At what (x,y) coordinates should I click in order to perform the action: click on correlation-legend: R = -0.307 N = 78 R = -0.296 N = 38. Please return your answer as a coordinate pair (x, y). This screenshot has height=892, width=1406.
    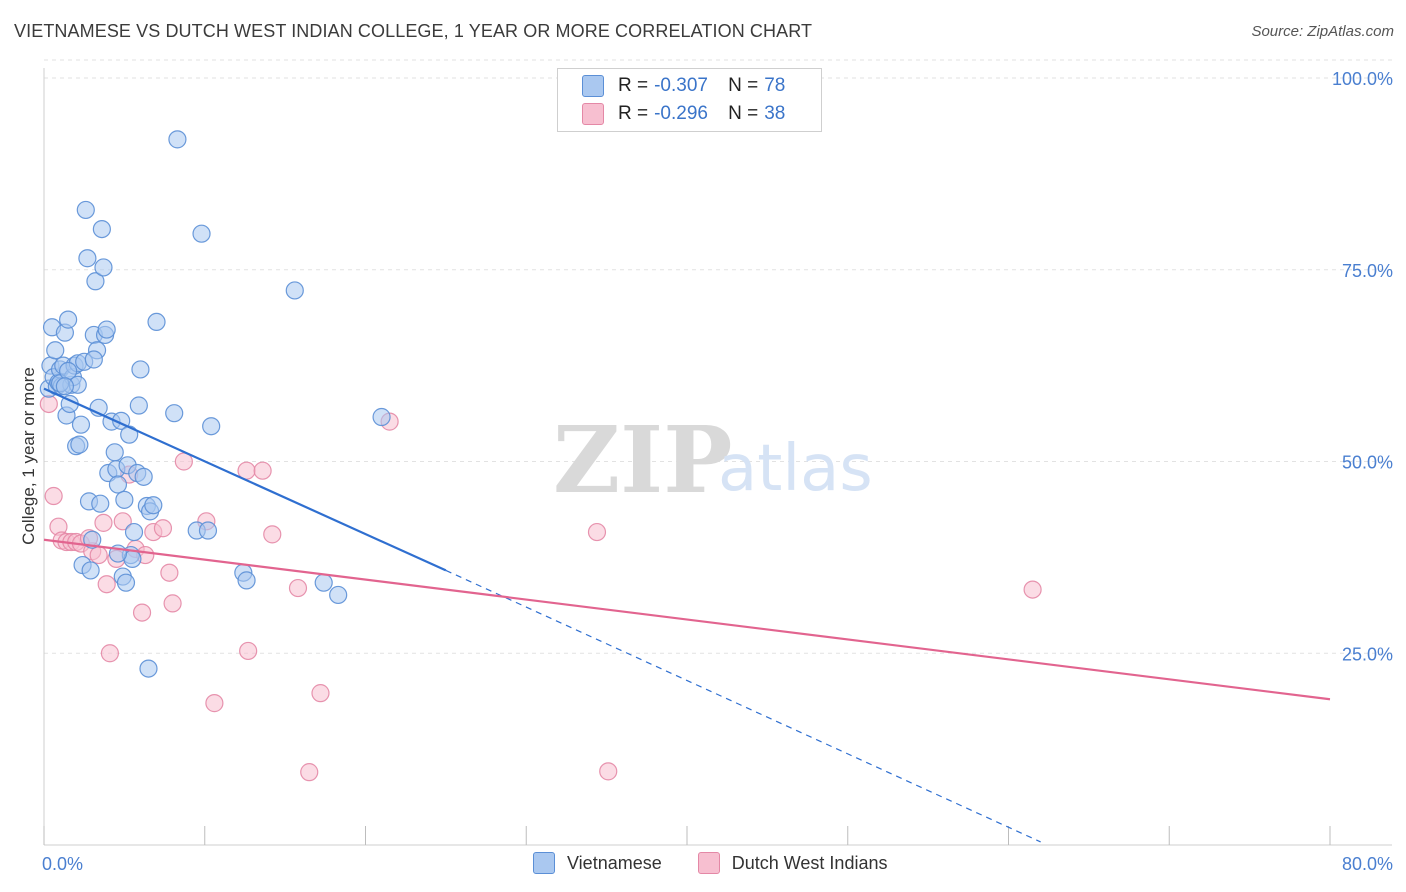
    Looking at the image, I should click on (689, 100).